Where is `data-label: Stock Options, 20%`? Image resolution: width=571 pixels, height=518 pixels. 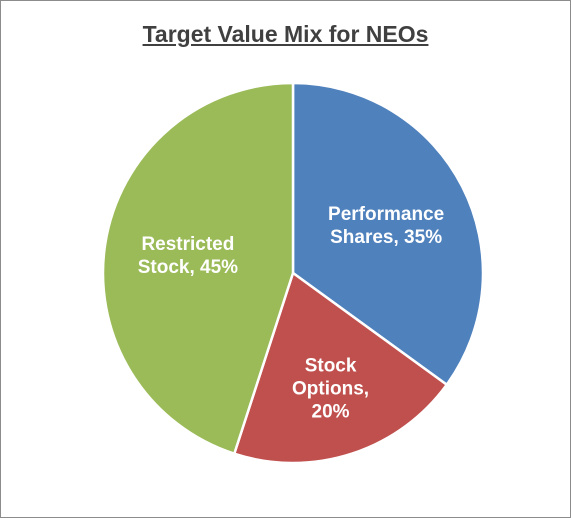 data-label: Stock Options, 20% is located at coordinates (331, 389).